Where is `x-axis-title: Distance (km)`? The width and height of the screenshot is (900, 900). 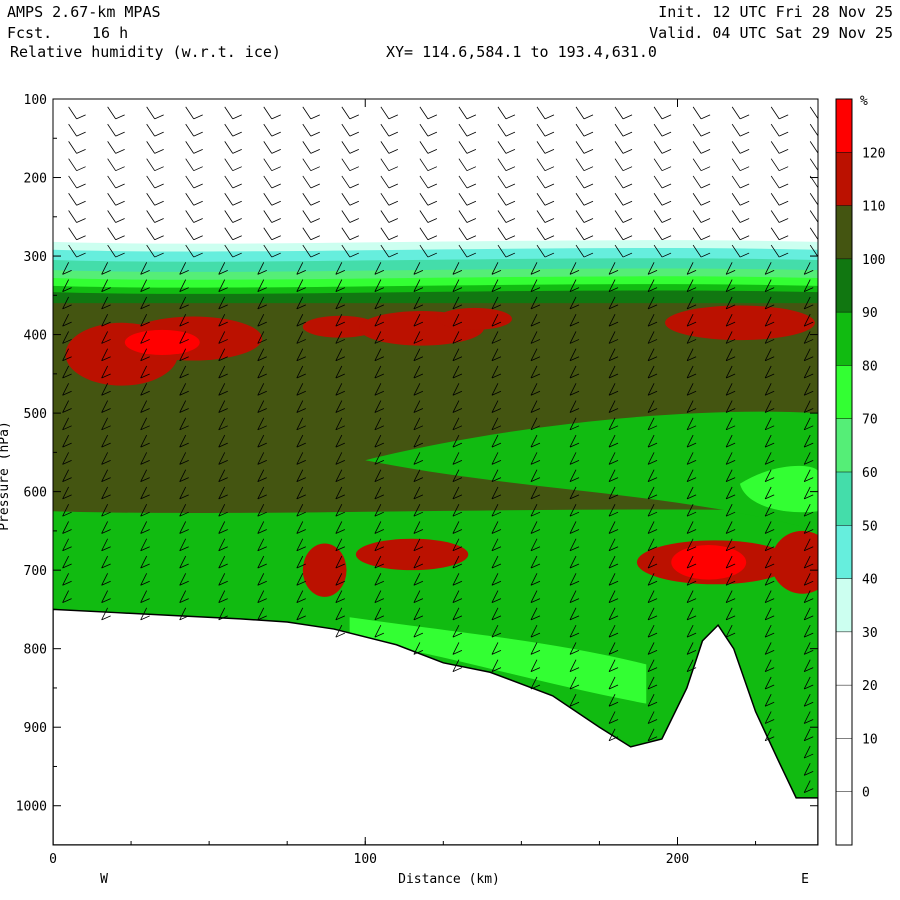 x-axis-title: Distance (km) is located at coordinates (449, 879).